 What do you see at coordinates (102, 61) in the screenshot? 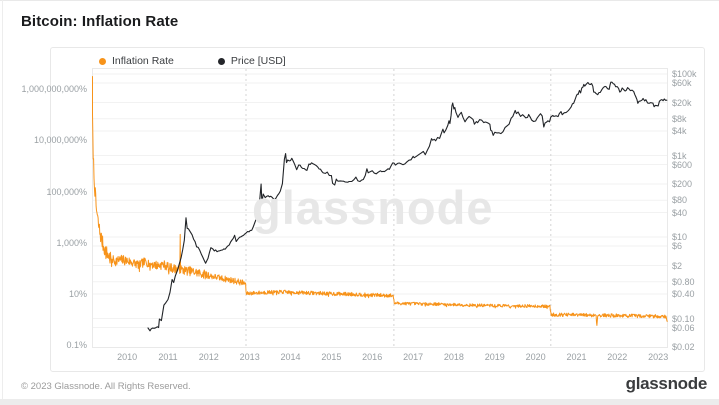
I see `legend-marker-orange-dot-icon` at bounding box center [102, 61].